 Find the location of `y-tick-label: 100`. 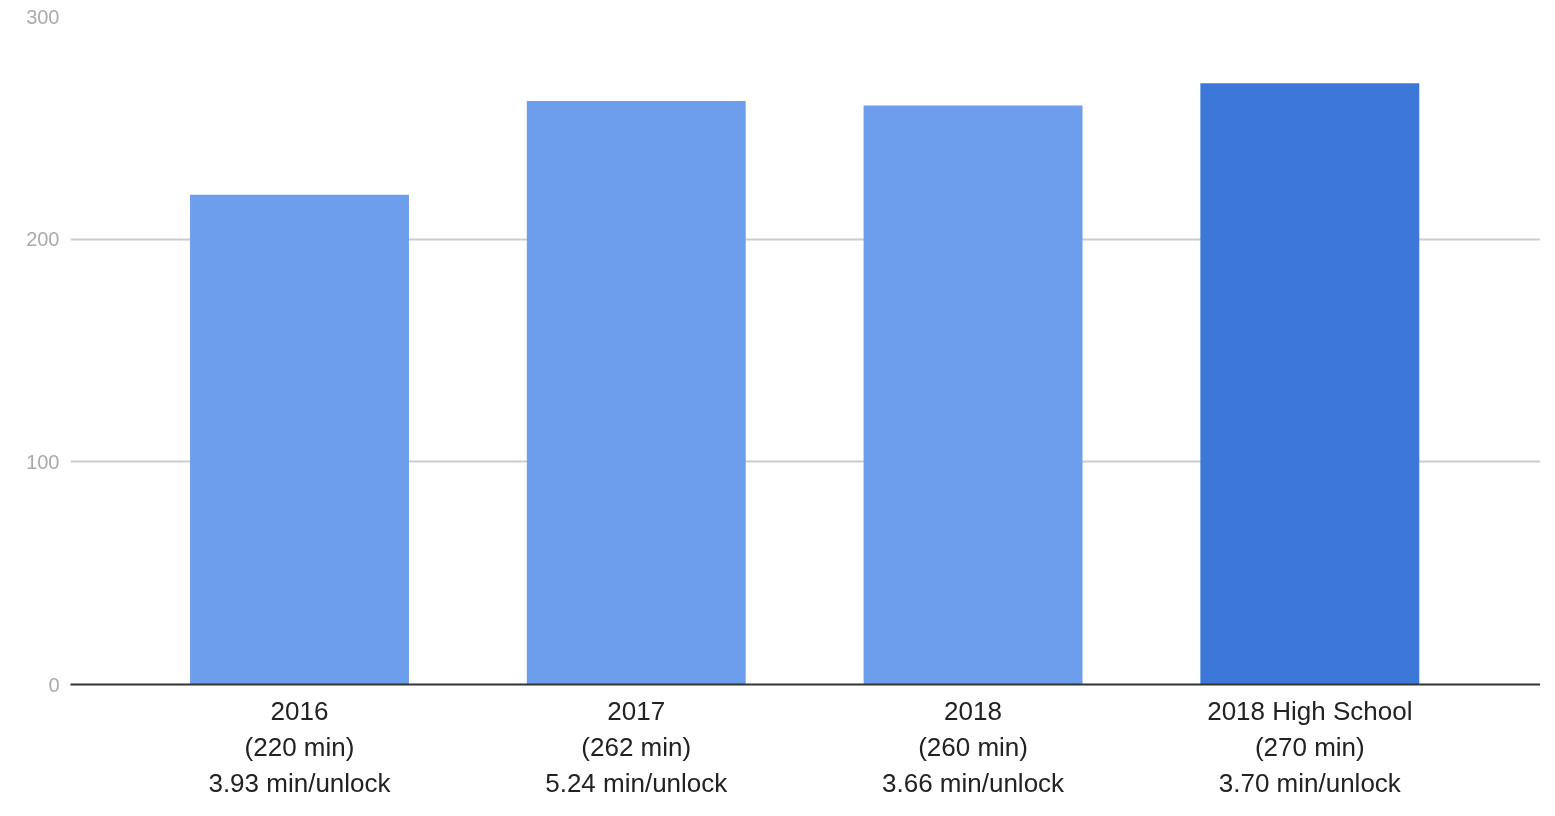

y-tick-label: 100 is located at coordinates (43, 461).